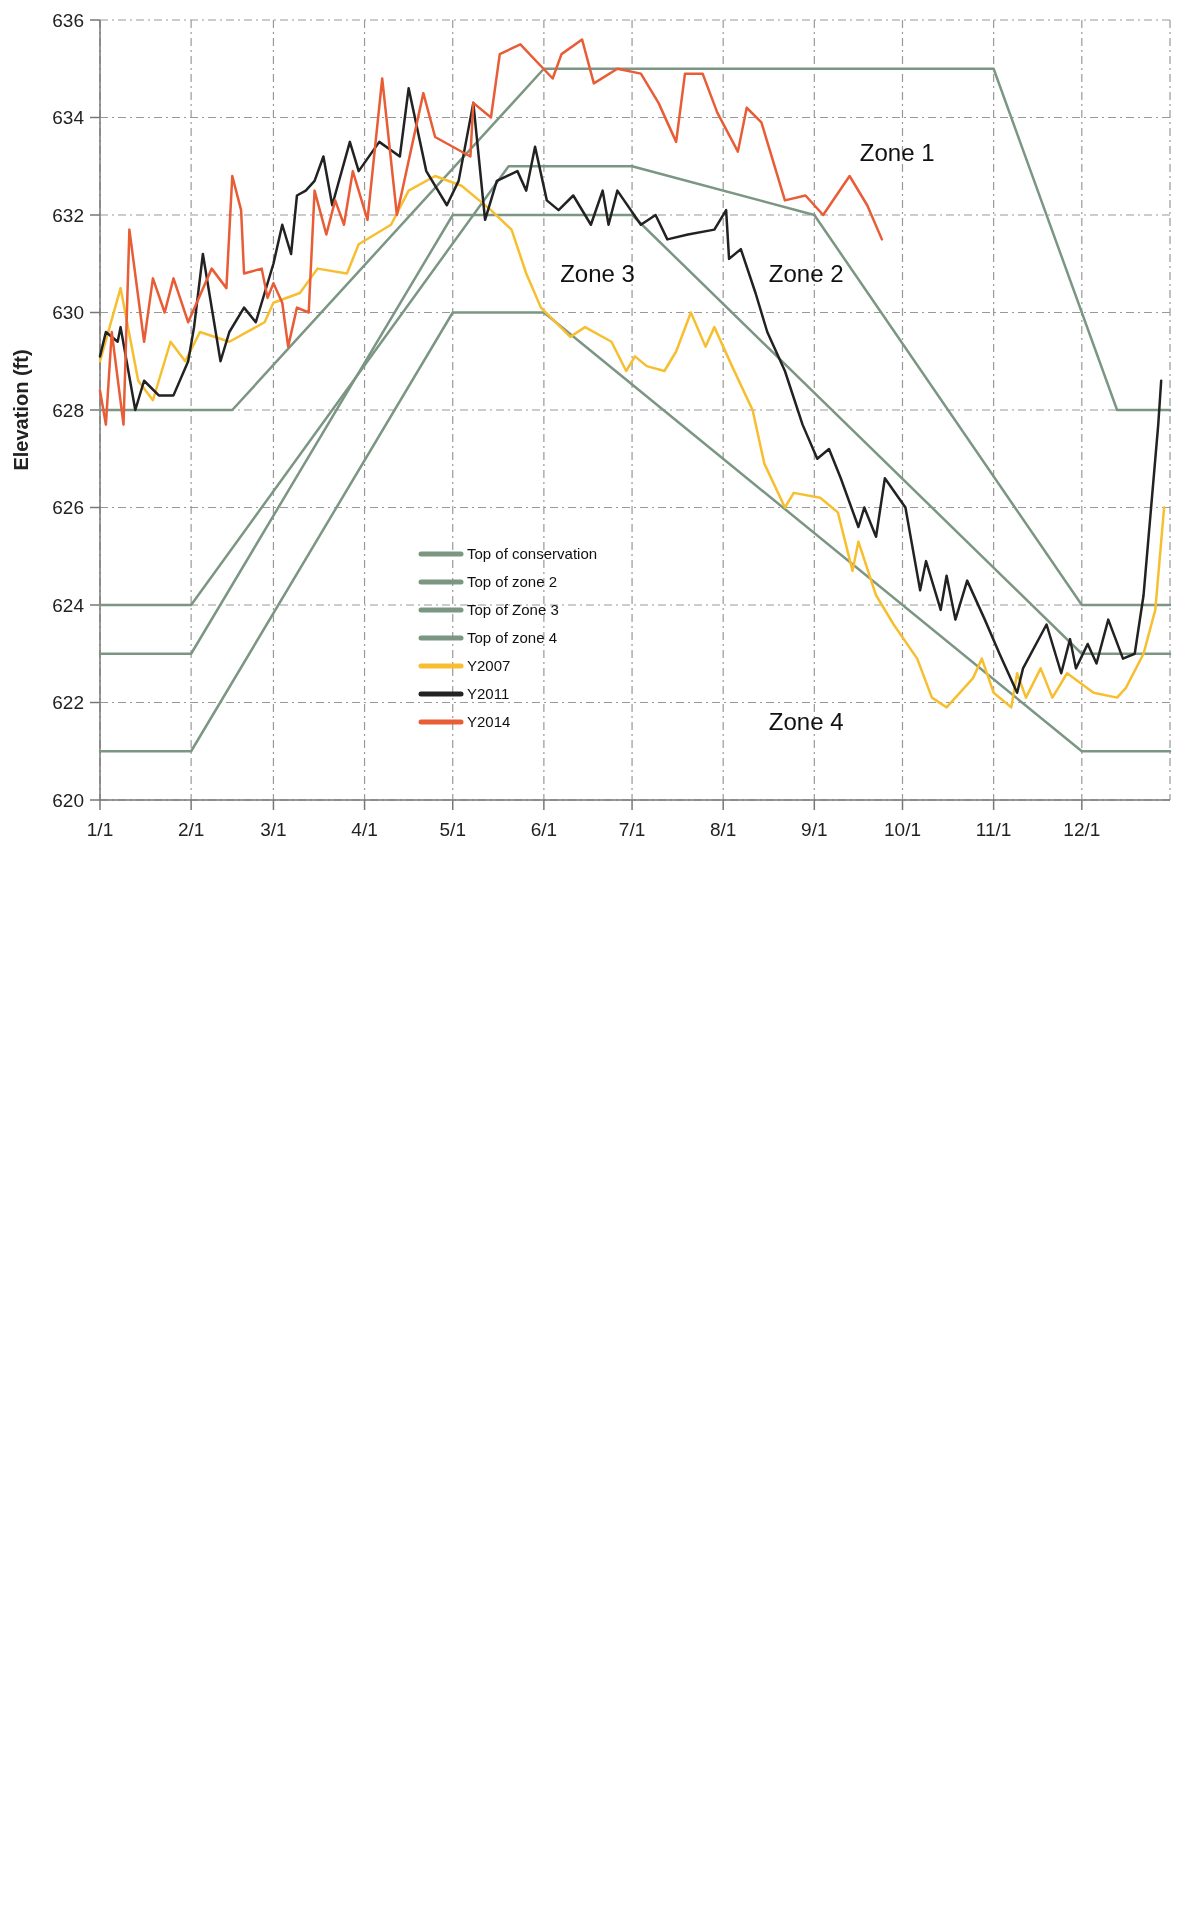 Image resolution: width=1193 pixels, height=1912 pixels. What do you see at coordinates (723, 829) in the screenshot?
I see `x-tick-label: 8/1` at bounding box center [723, 829].